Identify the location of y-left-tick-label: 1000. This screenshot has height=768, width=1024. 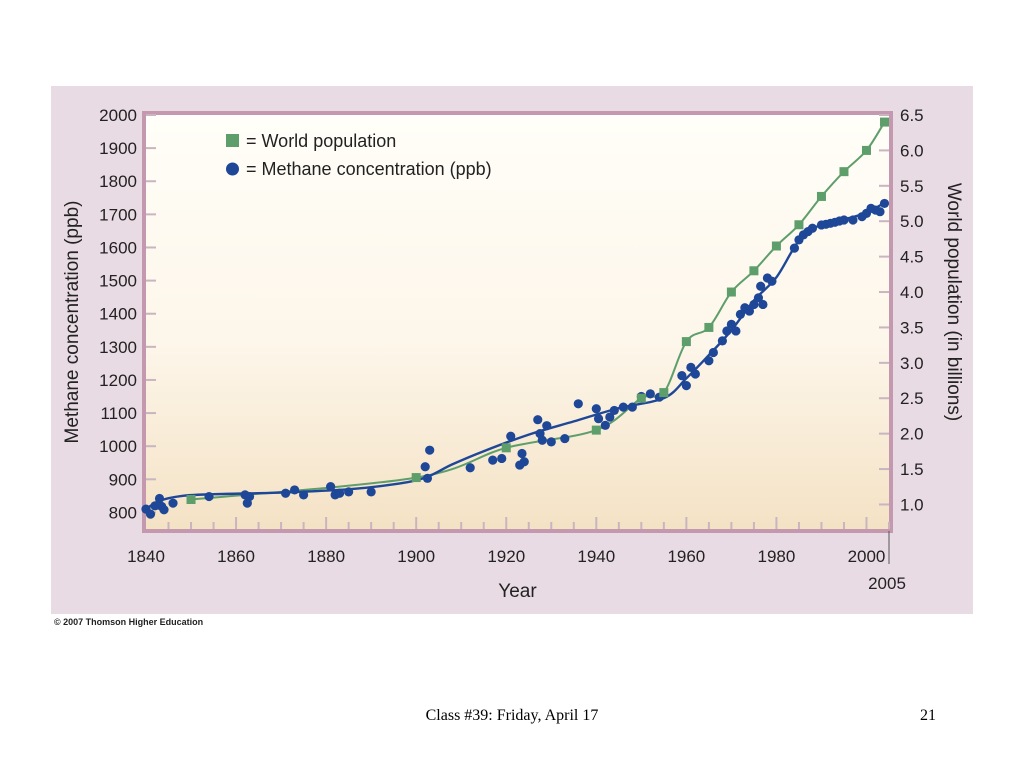
(118, 446).